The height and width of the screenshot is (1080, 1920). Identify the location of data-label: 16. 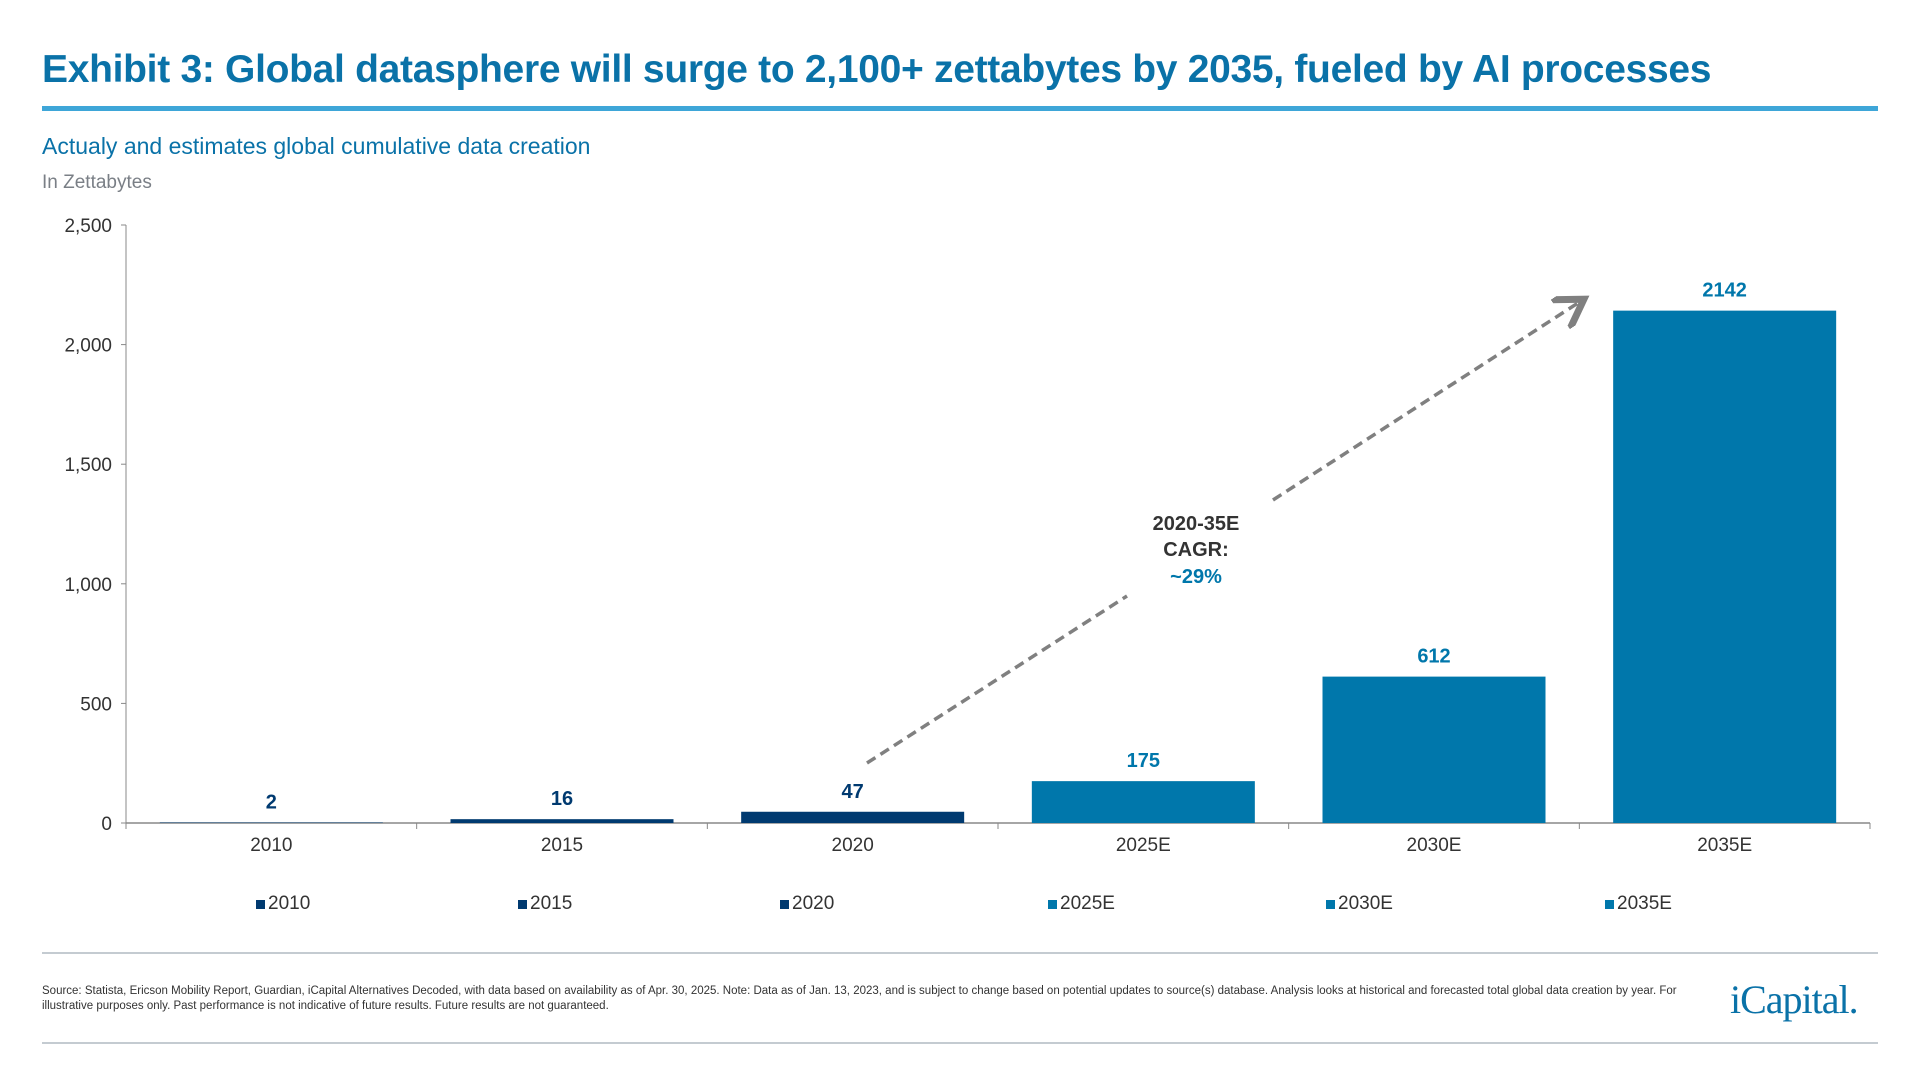
(562, 799).